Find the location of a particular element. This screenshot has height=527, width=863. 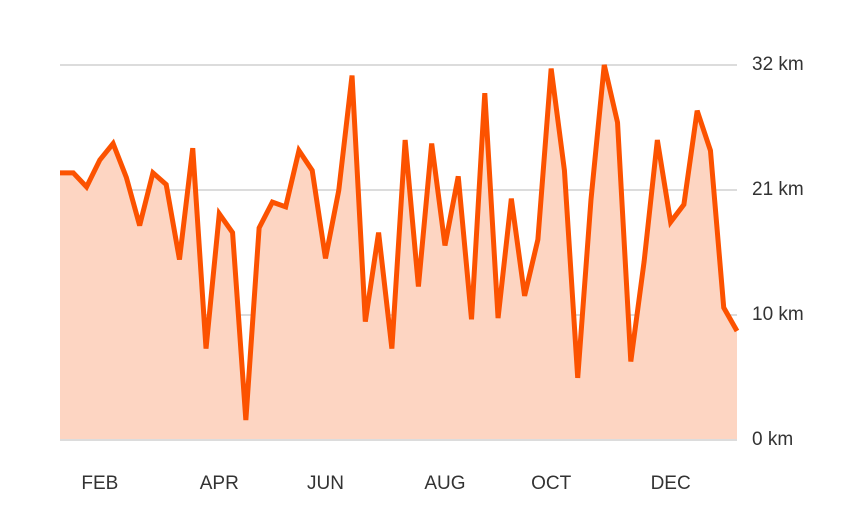

x-tick-label: FEB is located at coordinates (99, 483).